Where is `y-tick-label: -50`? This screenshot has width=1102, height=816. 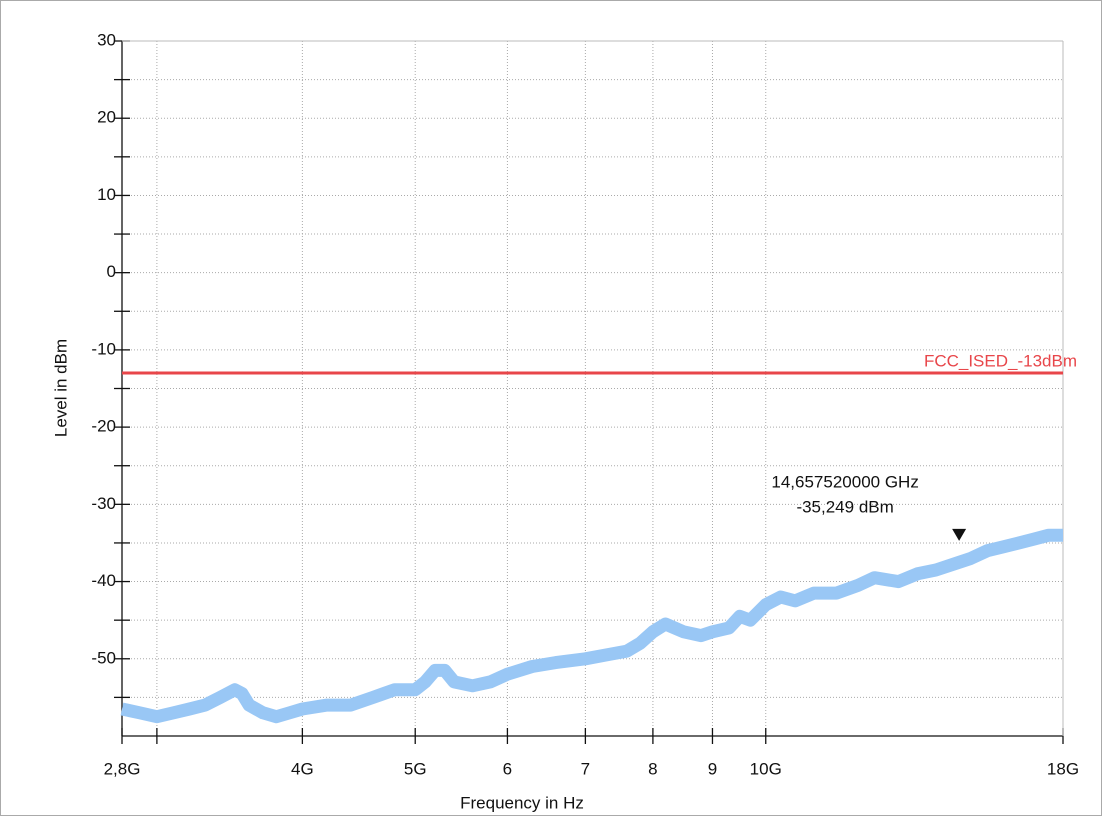 y-tick-label: -50 is located at coordinates (103, 657).